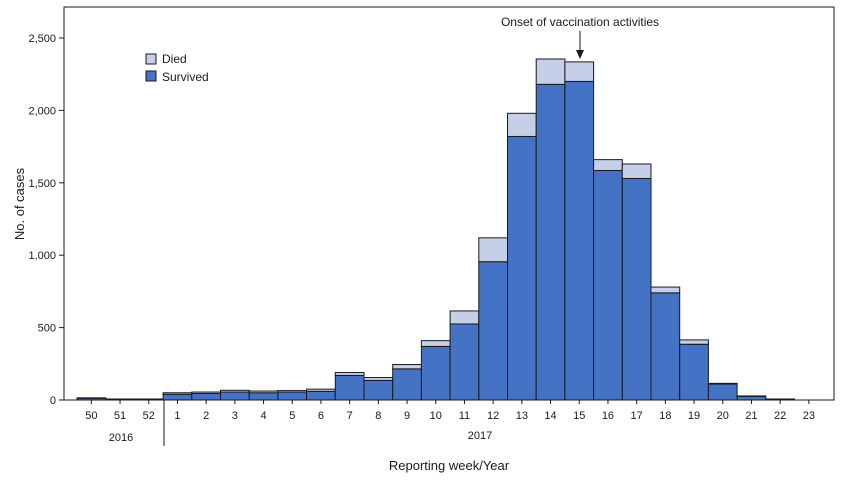 This screenshot has width=844, height=481. Describe the element at coordinates (151, 76) in the screenshot. I see `legend-swatch-survived` at that location.